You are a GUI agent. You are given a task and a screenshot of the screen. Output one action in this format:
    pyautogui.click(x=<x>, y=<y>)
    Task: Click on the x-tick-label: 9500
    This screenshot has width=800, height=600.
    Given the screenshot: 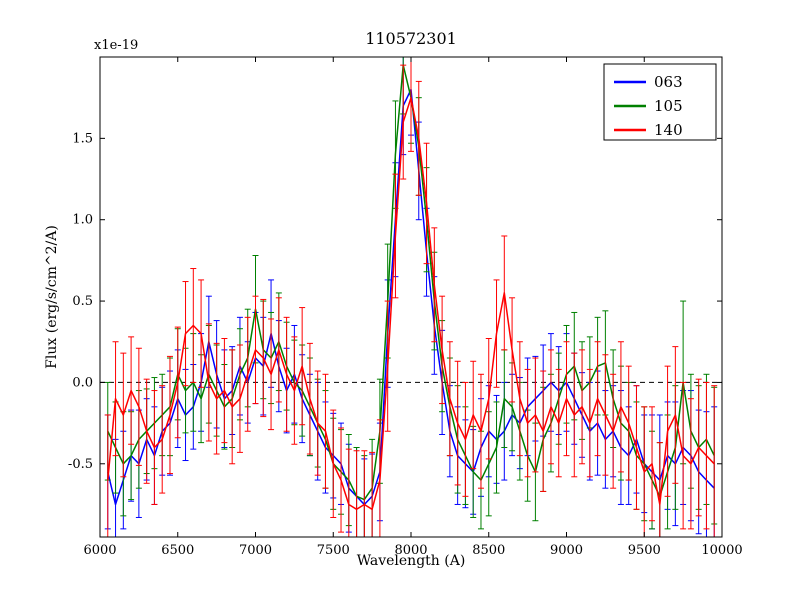 What is the action you would take?
    pyautogui.click(x=644, y=550)
    